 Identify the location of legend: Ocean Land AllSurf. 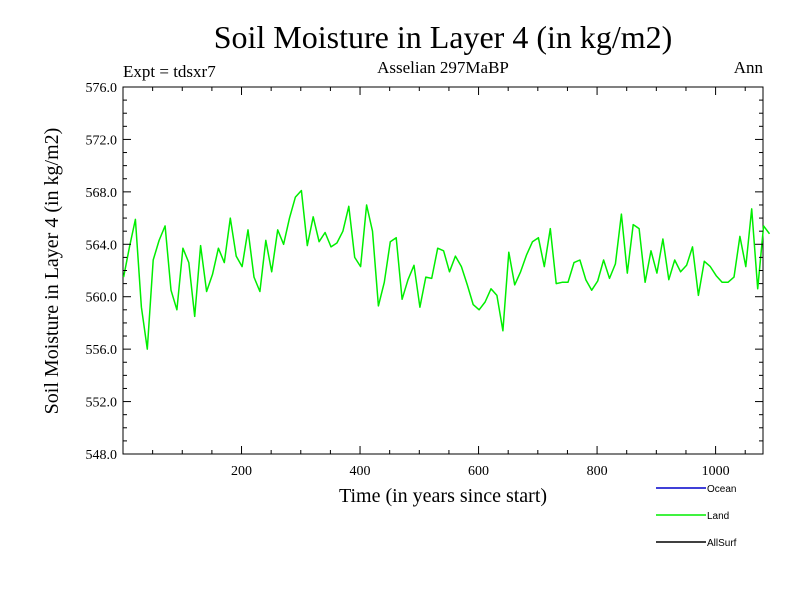
(696, 516).